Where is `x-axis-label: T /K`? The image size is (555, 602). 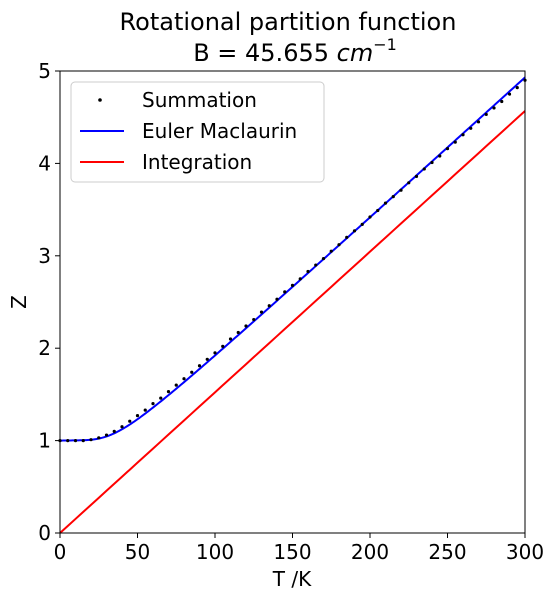
x-axis-label: T /K is located at coordinates (292, 579).